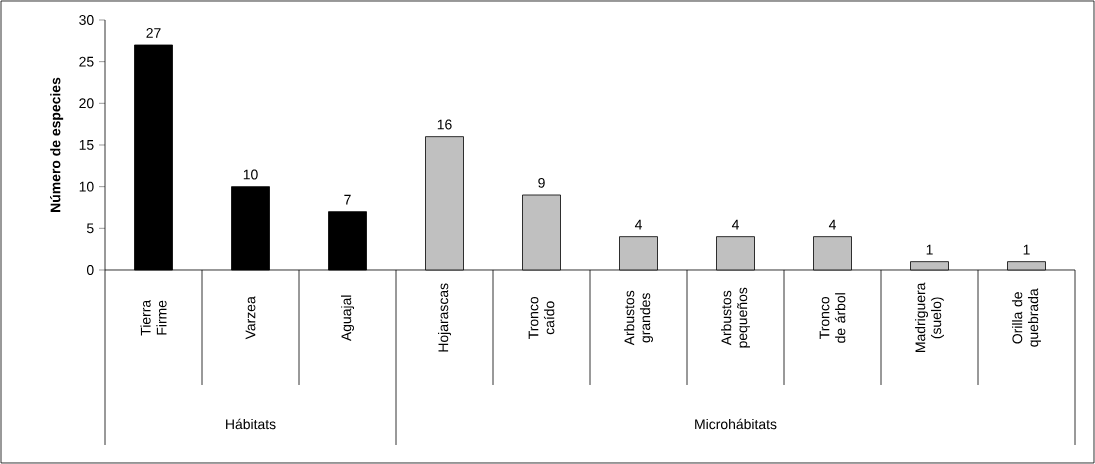 Image resolution: width=1095 pixels, height=464 pixels. What do you see at coordinates (153, 33) in the screenshot?
I see `data-label: 27` at bounding box center [153, 33].